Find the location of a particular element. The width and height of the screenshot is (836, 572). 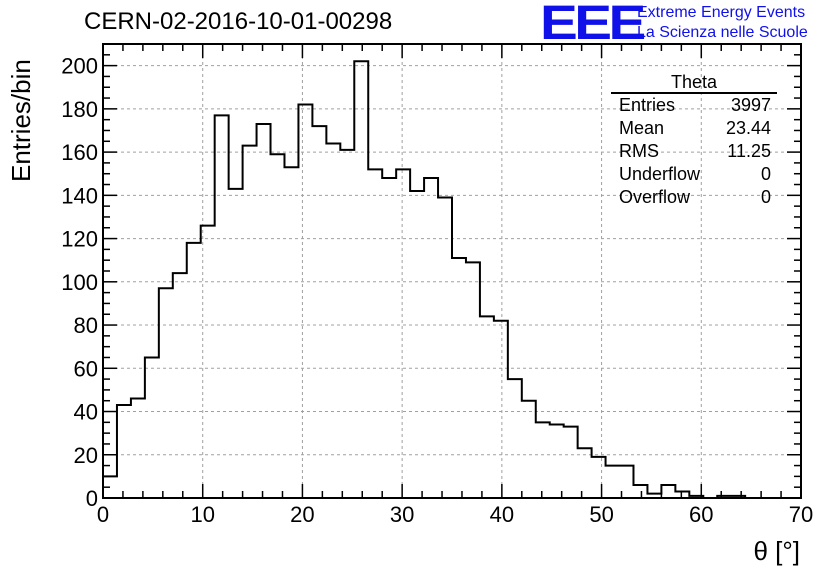

y-tick-label: 180 is located at coordinates (79, 109).